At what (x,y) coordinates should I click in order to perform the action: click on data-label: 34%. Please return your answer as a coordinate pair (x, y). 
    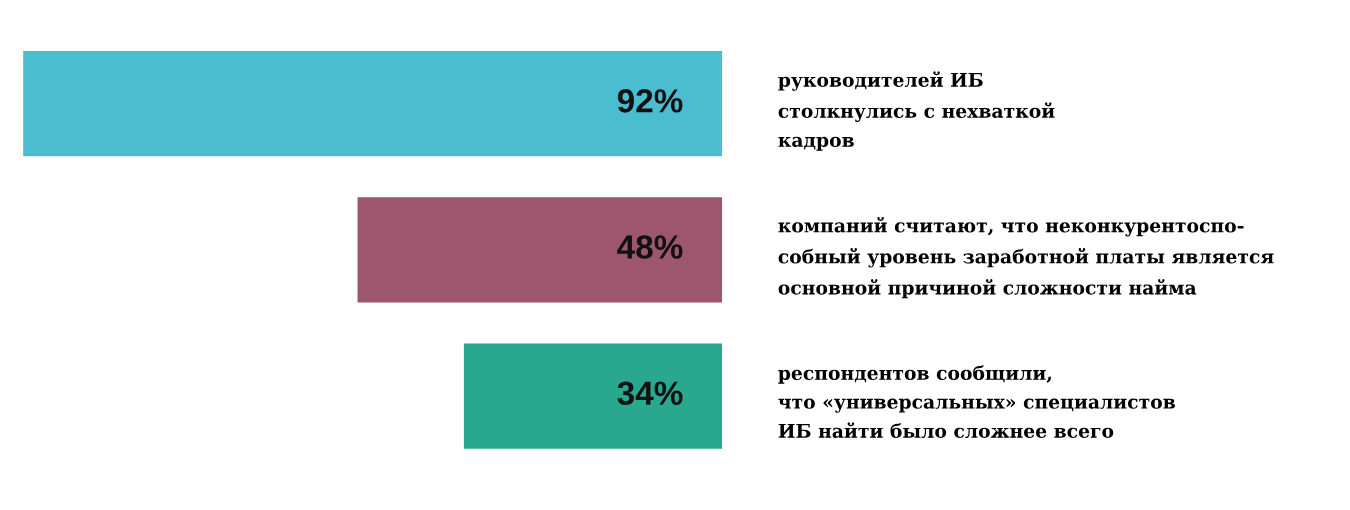
    Looking at the image, I should click on (650, 393).